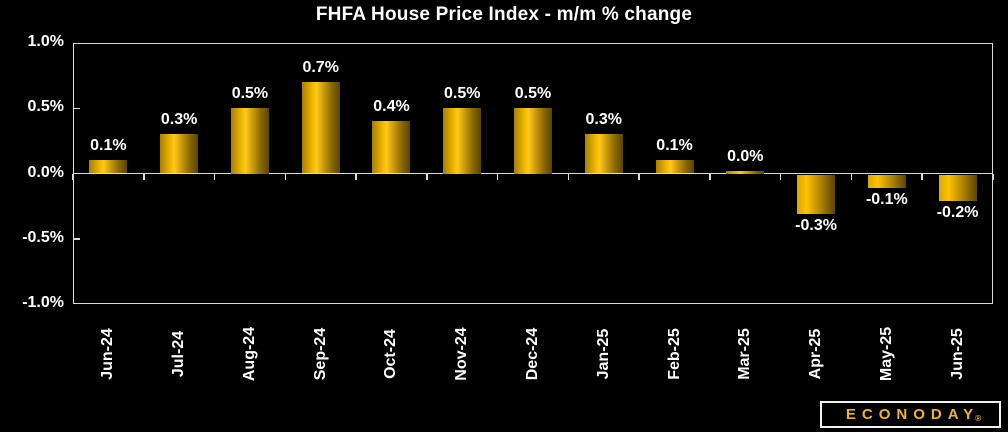 Image resolution: width=1008 pixels, height=432 pixels. What do you see at coordinates (603, 354) in the screenshot?
I see `x-tick-label-jan-25: Jan-25` at bounding box center [603, 354].